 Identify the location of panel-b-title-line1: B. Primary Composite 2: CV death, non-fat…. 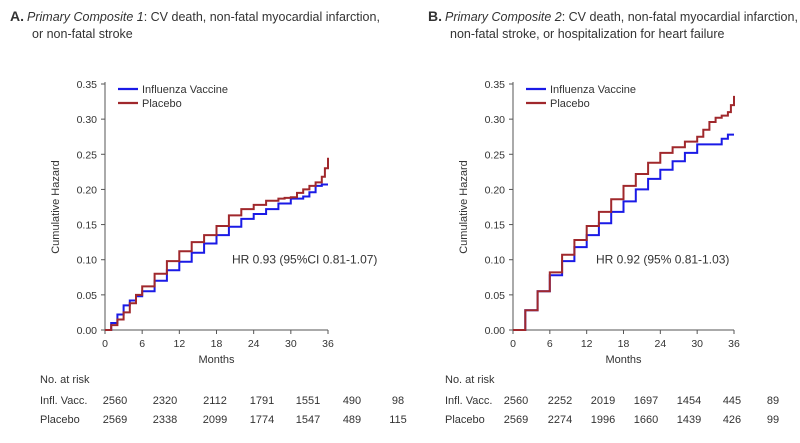
(613, 17).